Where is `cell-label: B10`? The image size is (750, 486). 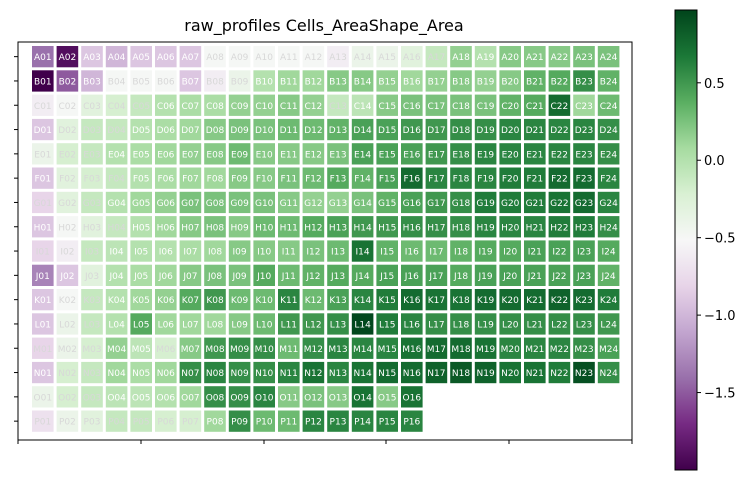
cell-label: B10 is located at coordinates (264, 82).